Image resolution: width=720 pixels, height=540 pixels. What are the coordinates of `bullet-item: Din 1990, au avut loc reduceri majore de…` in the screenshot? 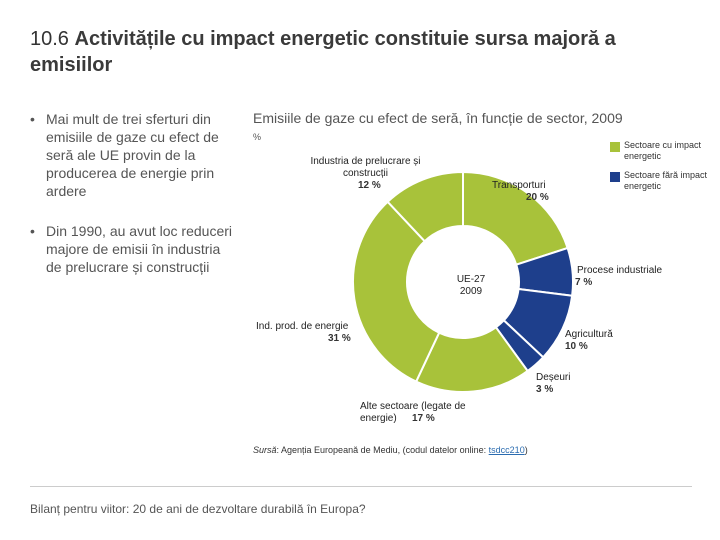 It's located at (132, 249).